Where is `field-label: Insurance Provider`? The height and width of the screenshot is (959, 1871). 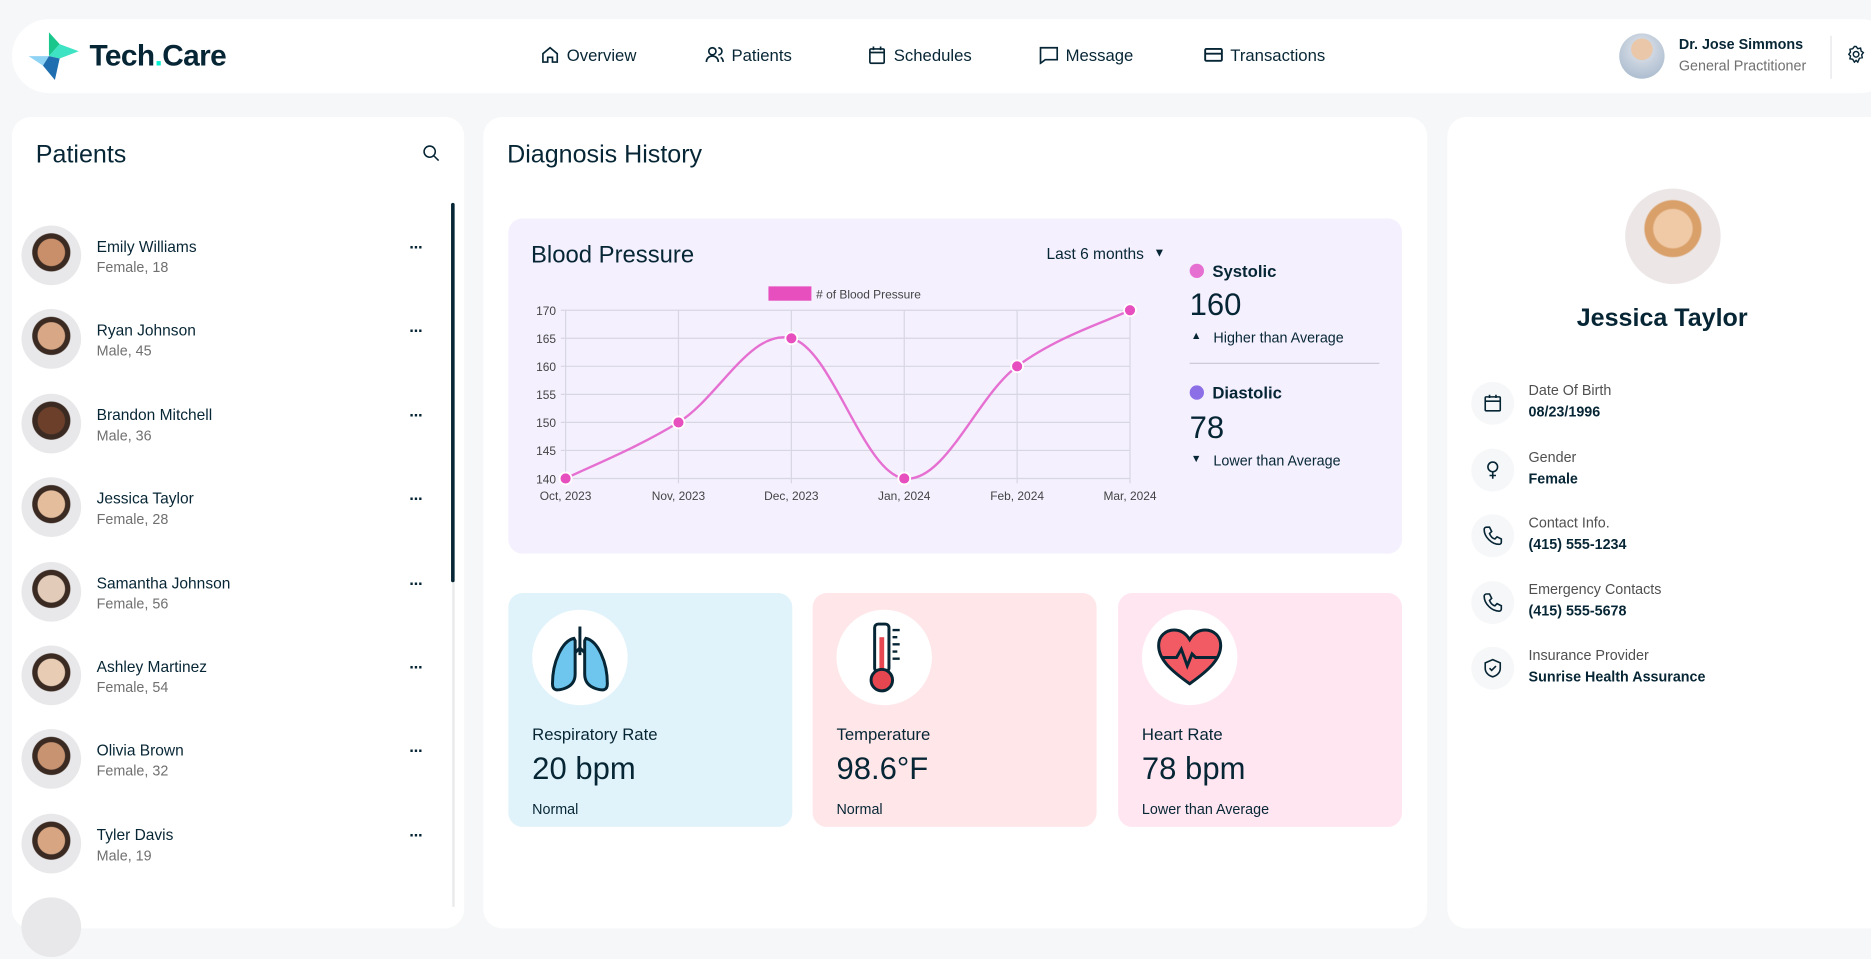
field-label: Insurance Provider is located at coordinates (1588, 655).